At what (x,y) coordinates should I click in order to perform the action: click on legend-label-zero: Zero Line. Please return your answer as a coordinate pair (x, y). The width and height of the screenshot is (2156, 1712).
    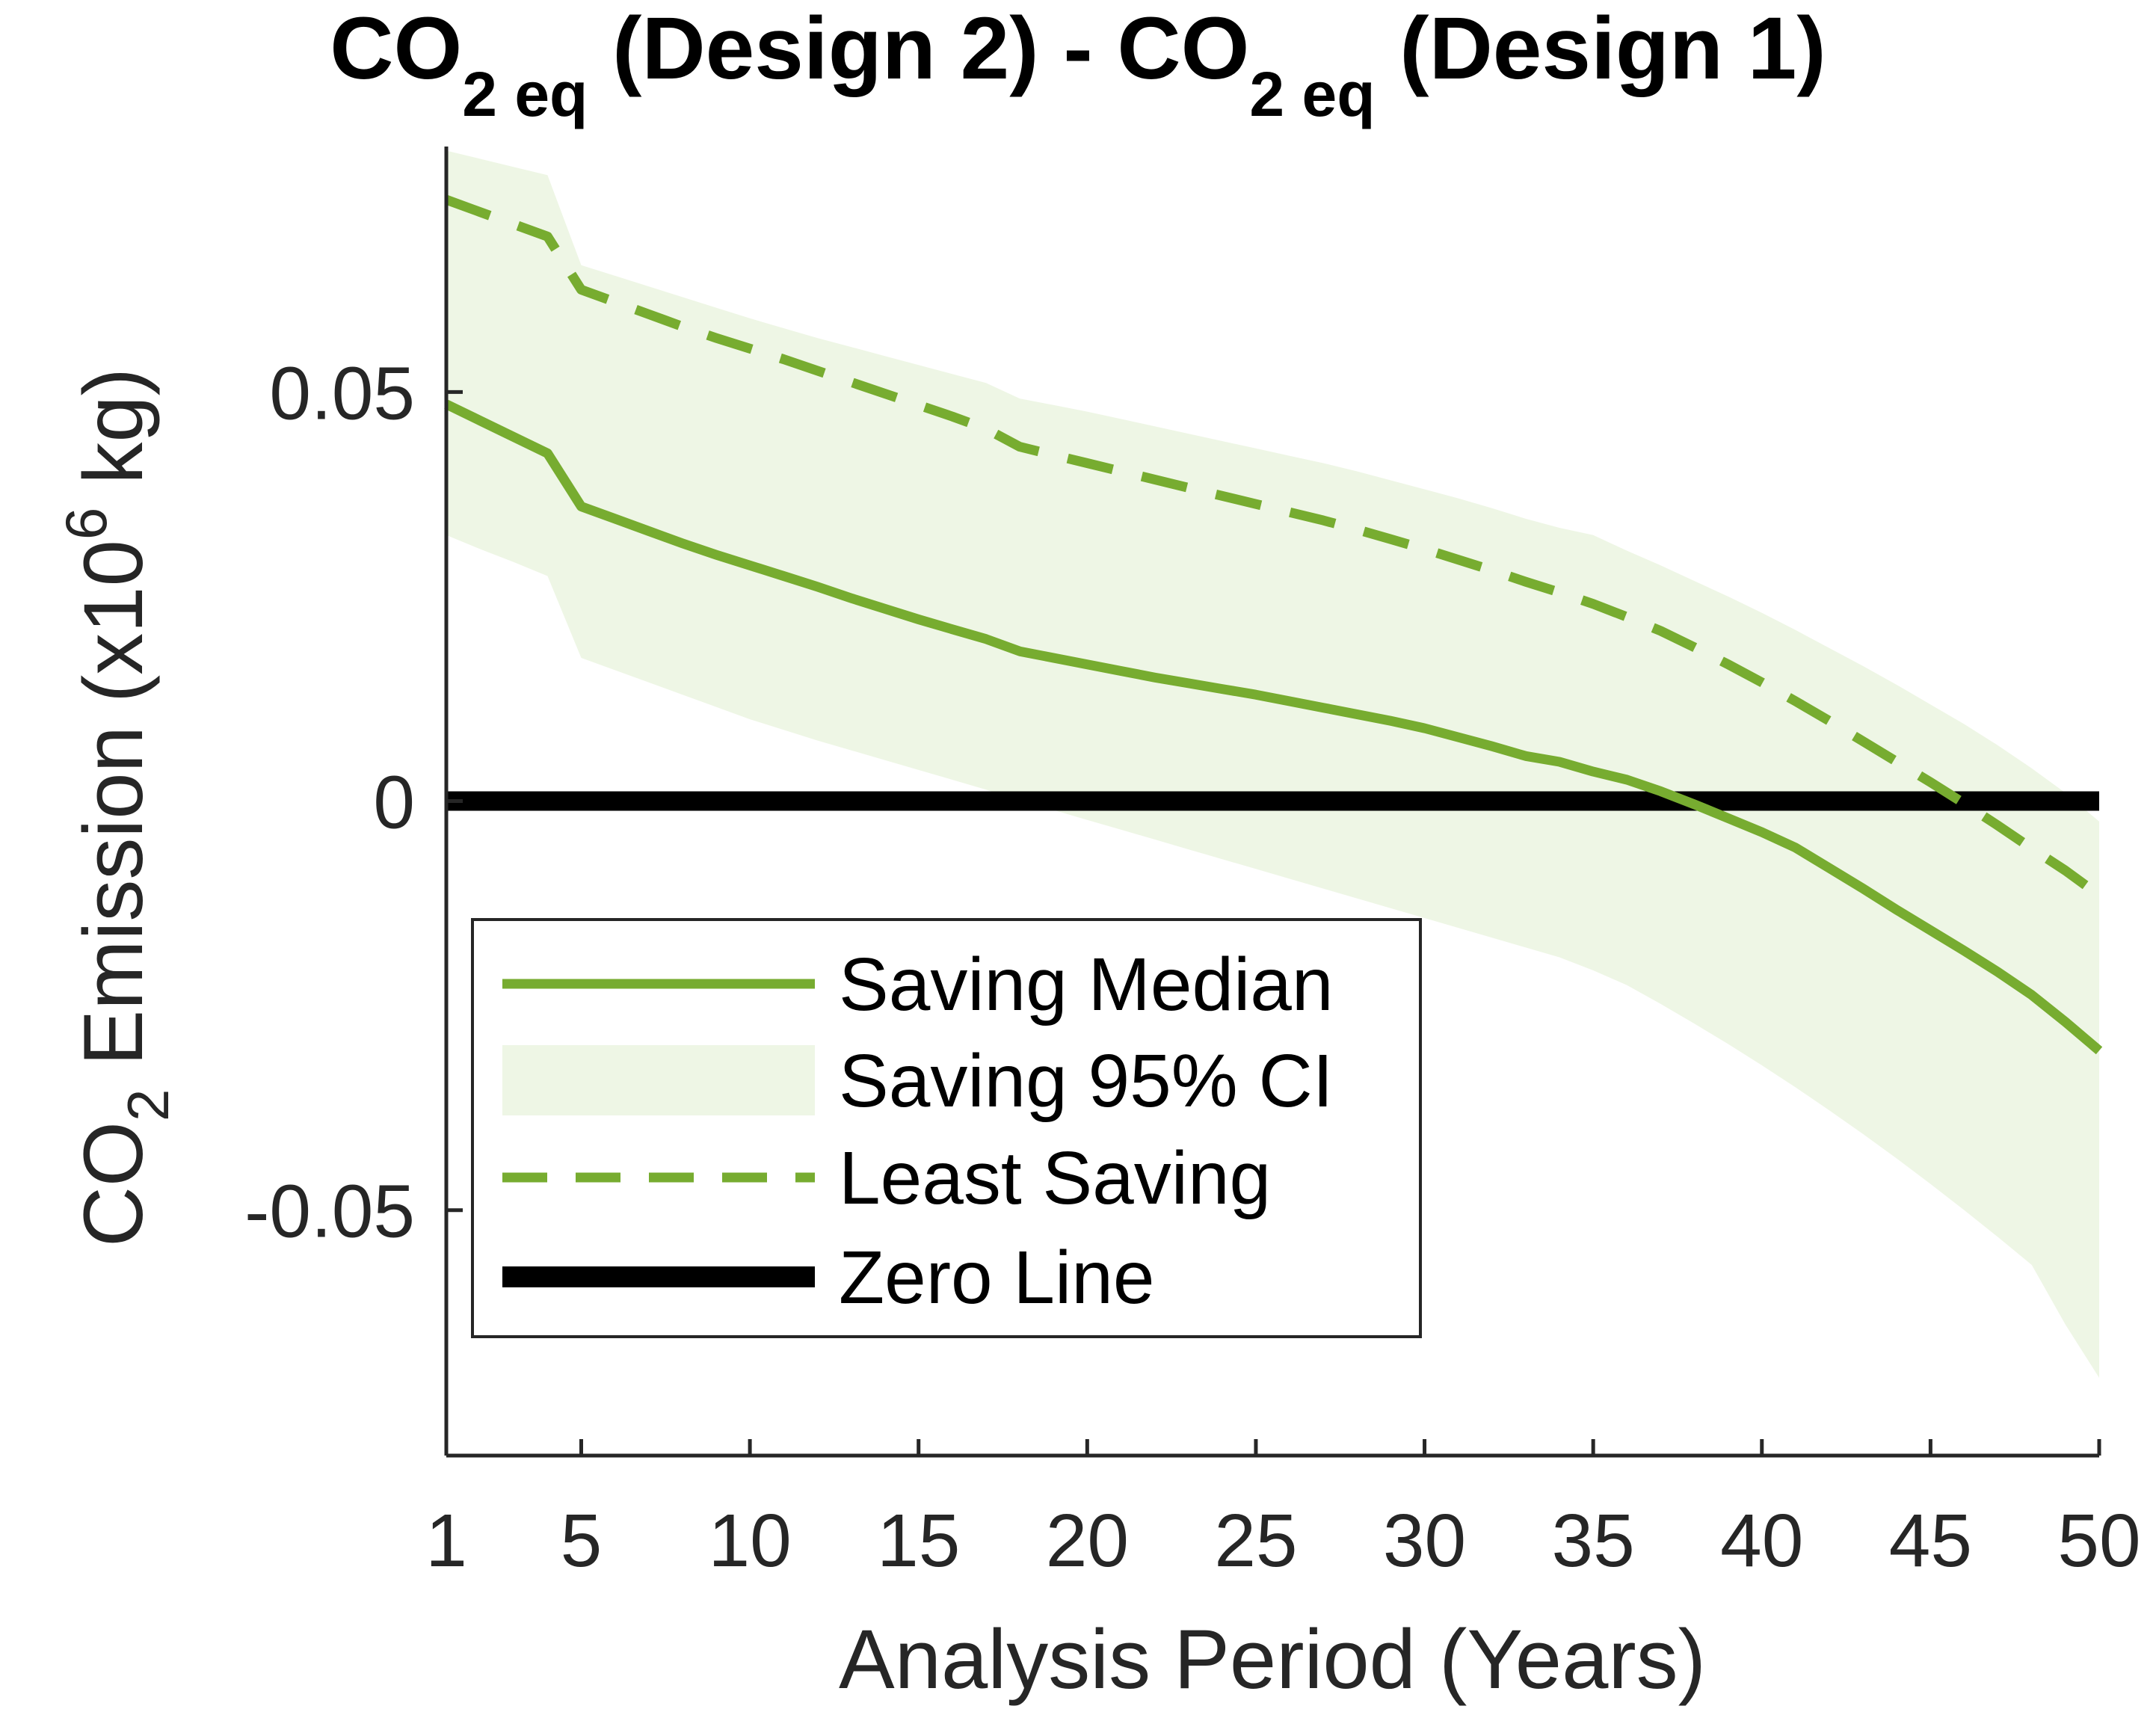
    Looking at the image, I should click on (996, 1278).